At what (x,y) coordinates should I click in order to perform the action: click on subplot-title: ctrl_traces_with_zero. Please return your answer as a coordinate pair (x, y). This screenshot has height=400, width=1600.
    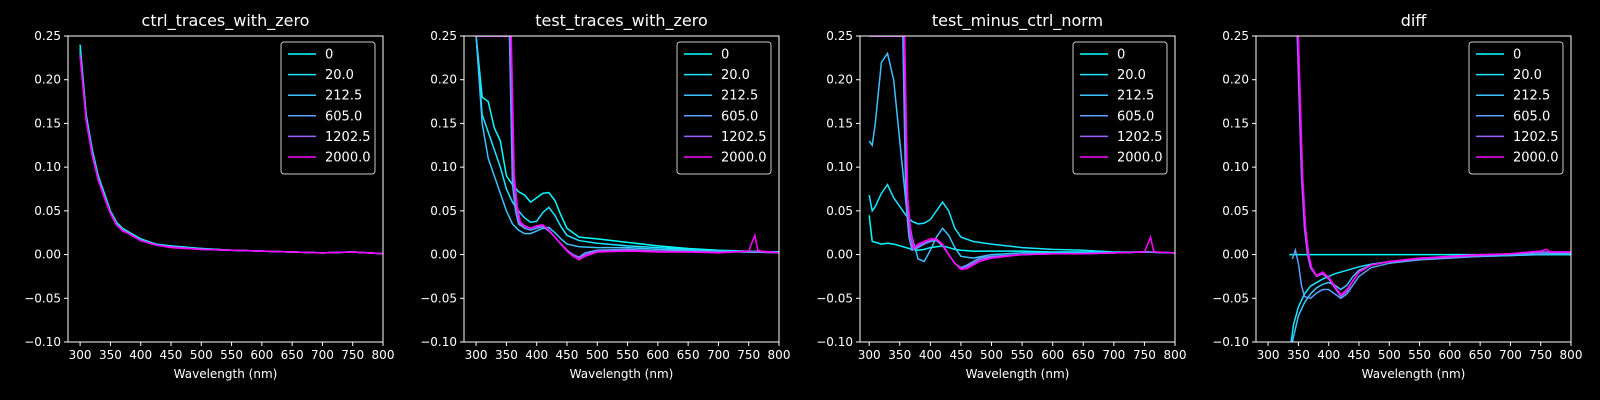
    Looking at the image, I should click on (226, 21).